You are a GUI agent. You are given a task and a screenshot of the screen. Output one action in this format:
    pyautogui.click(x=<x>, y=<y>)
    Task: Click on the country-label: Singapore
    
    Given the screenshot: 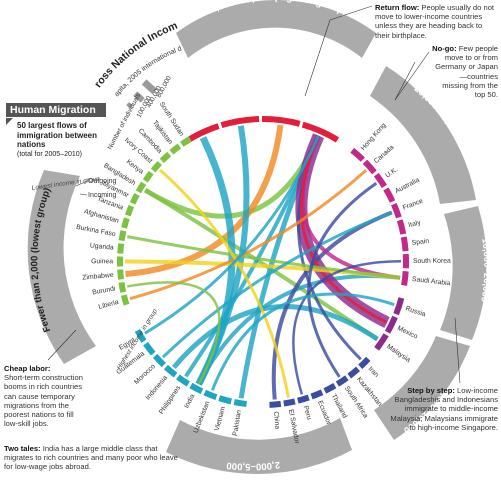 What is the action you would take?
    pyautogui.click(x=284, y=98)
    